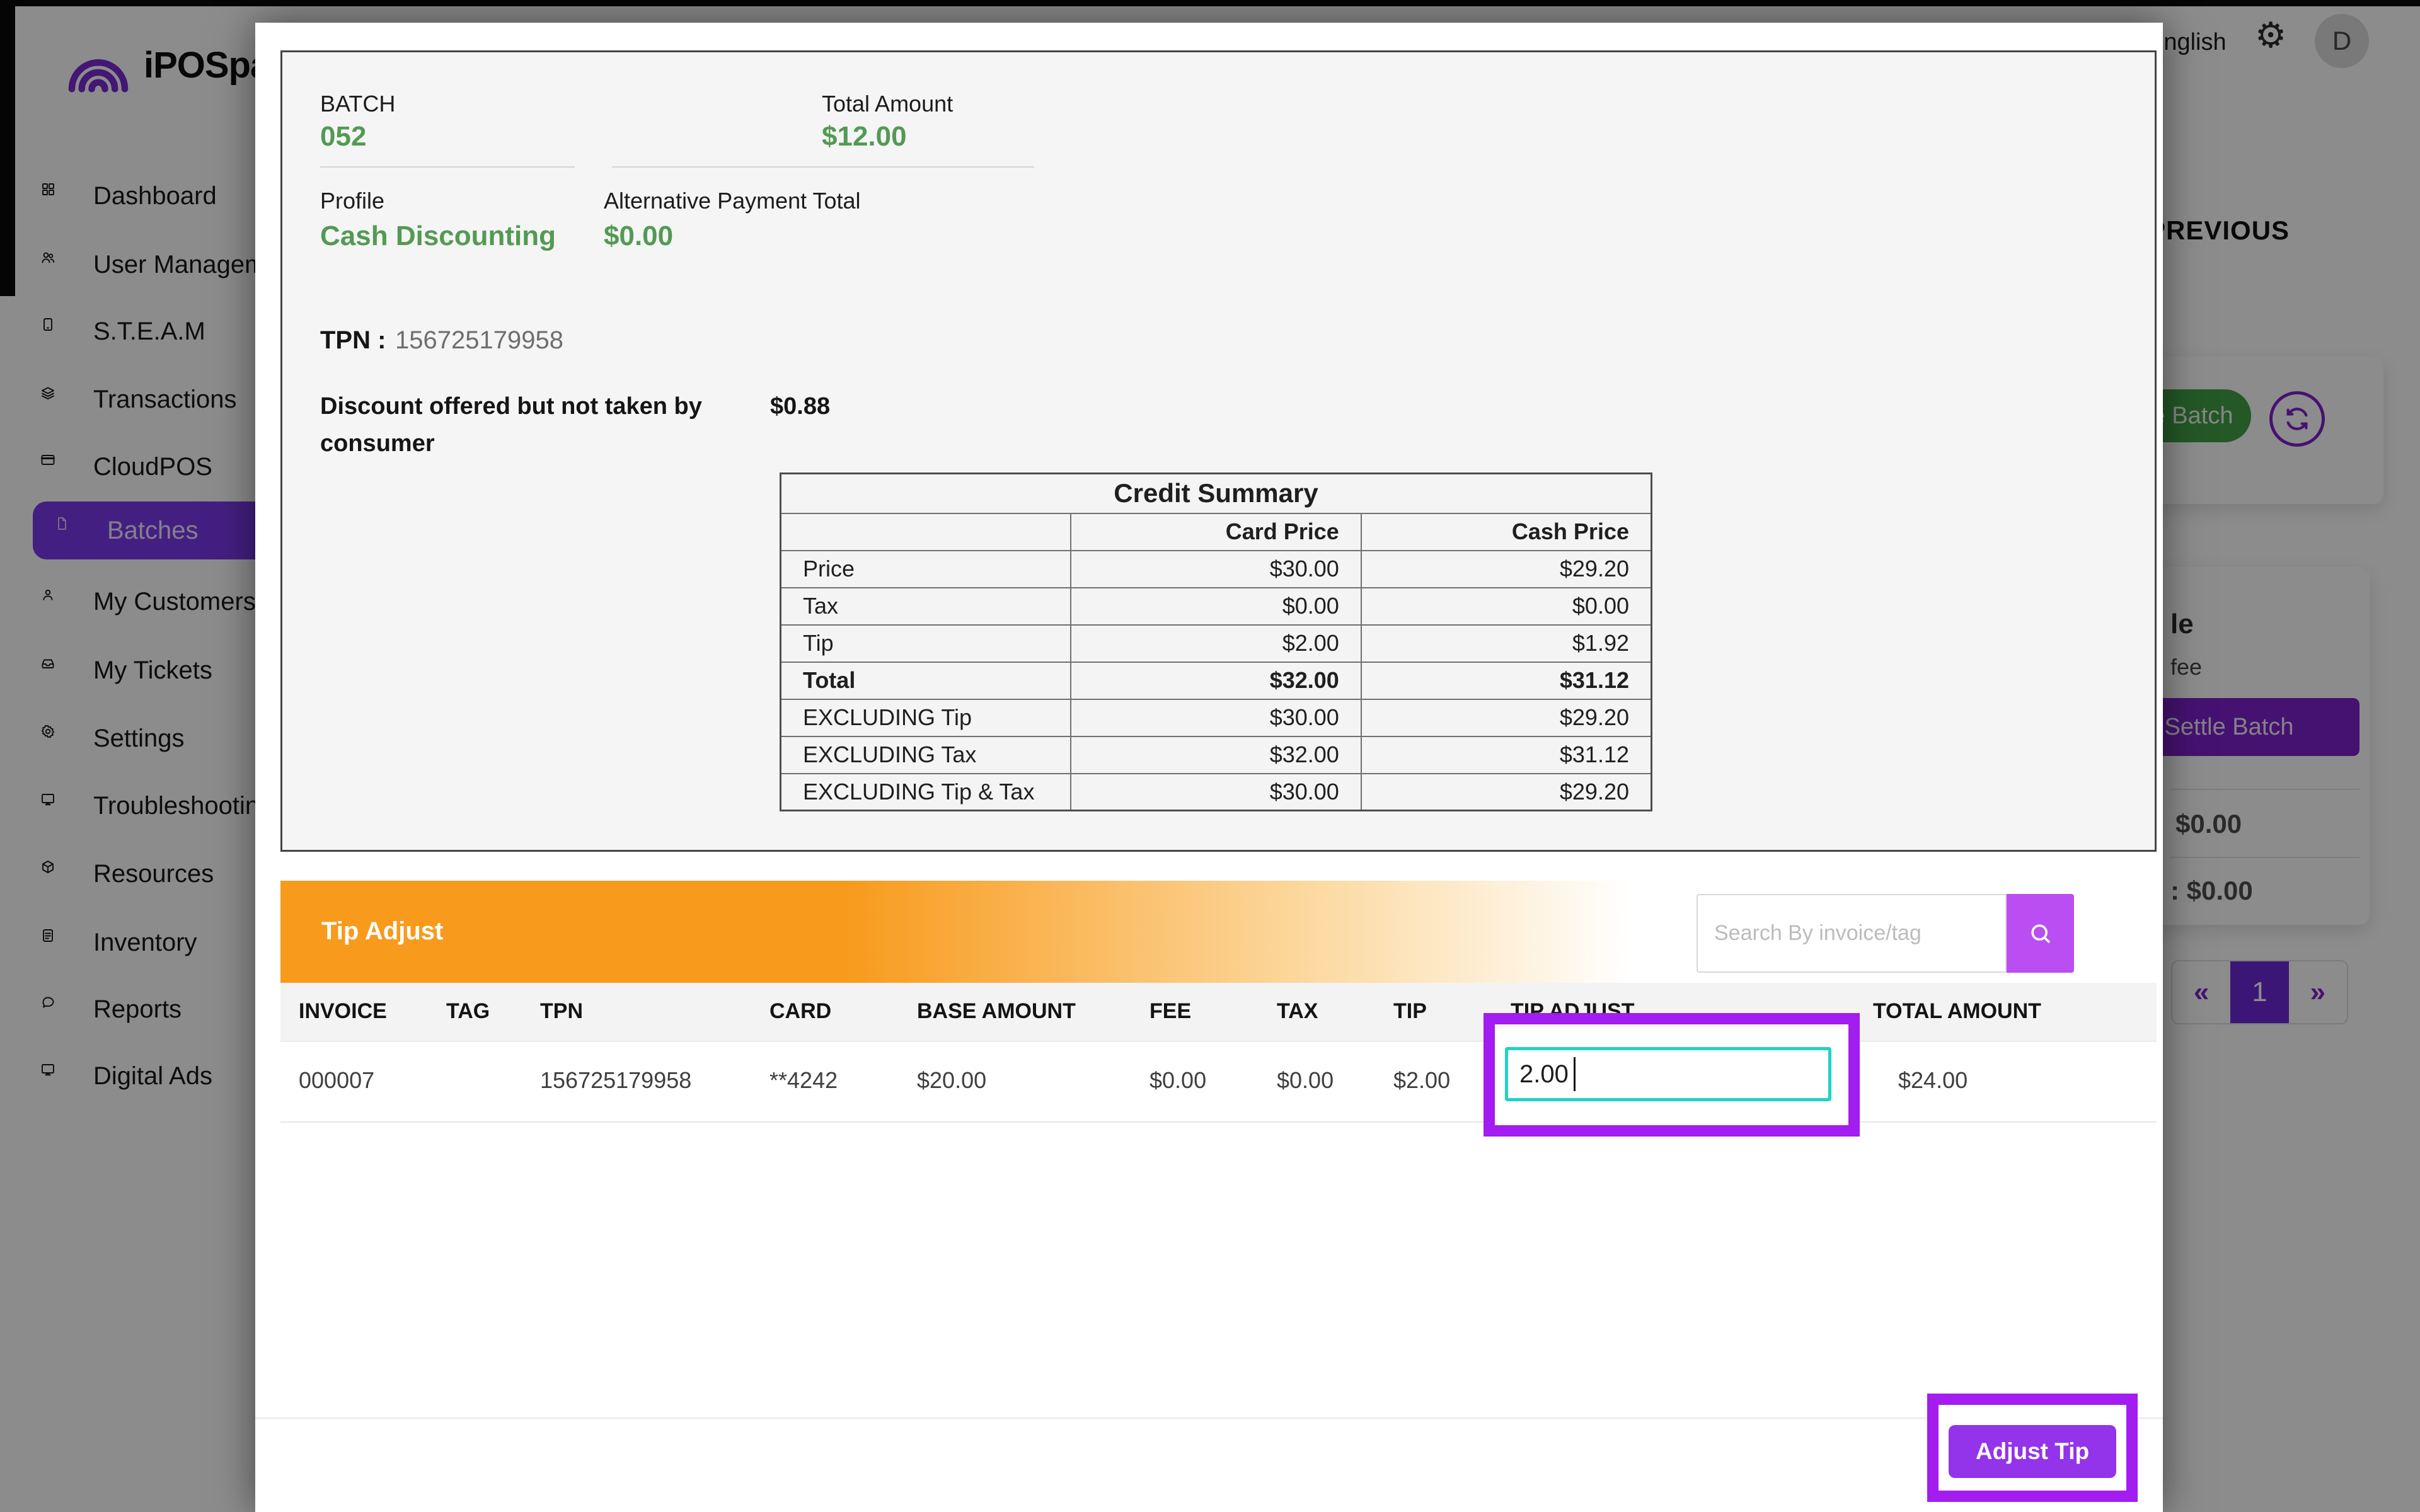 The height and width of the screenshot is (1512, 2420). I want to click on col-fee: FEE, so click(1171, 1011).